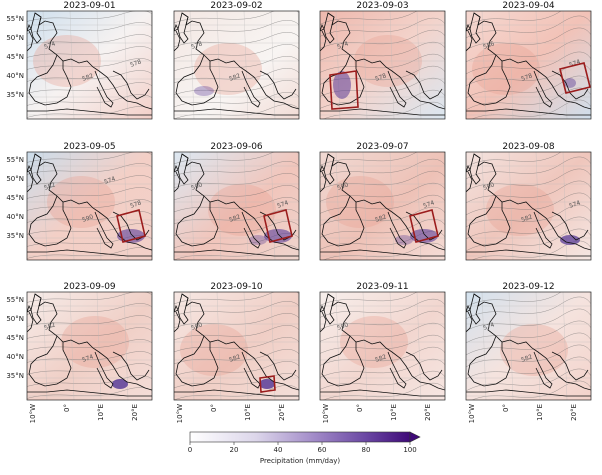  Describe the element at coordinates (190, 450) in the screenshot. I see `colorbar-tick-label: 0` at that location.